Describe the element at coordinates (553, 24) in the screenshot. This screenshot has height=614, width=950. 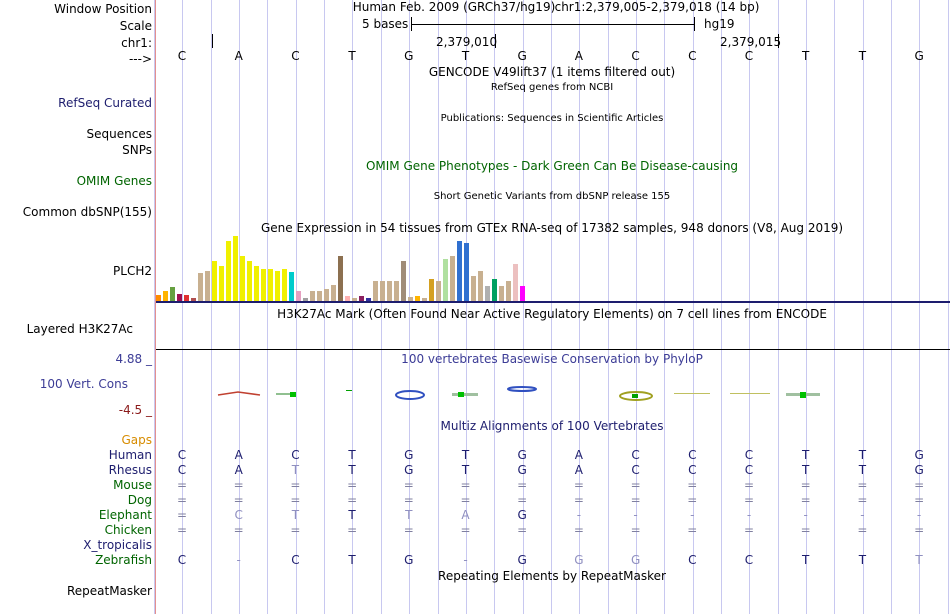
I see `scale-bar` at that location.